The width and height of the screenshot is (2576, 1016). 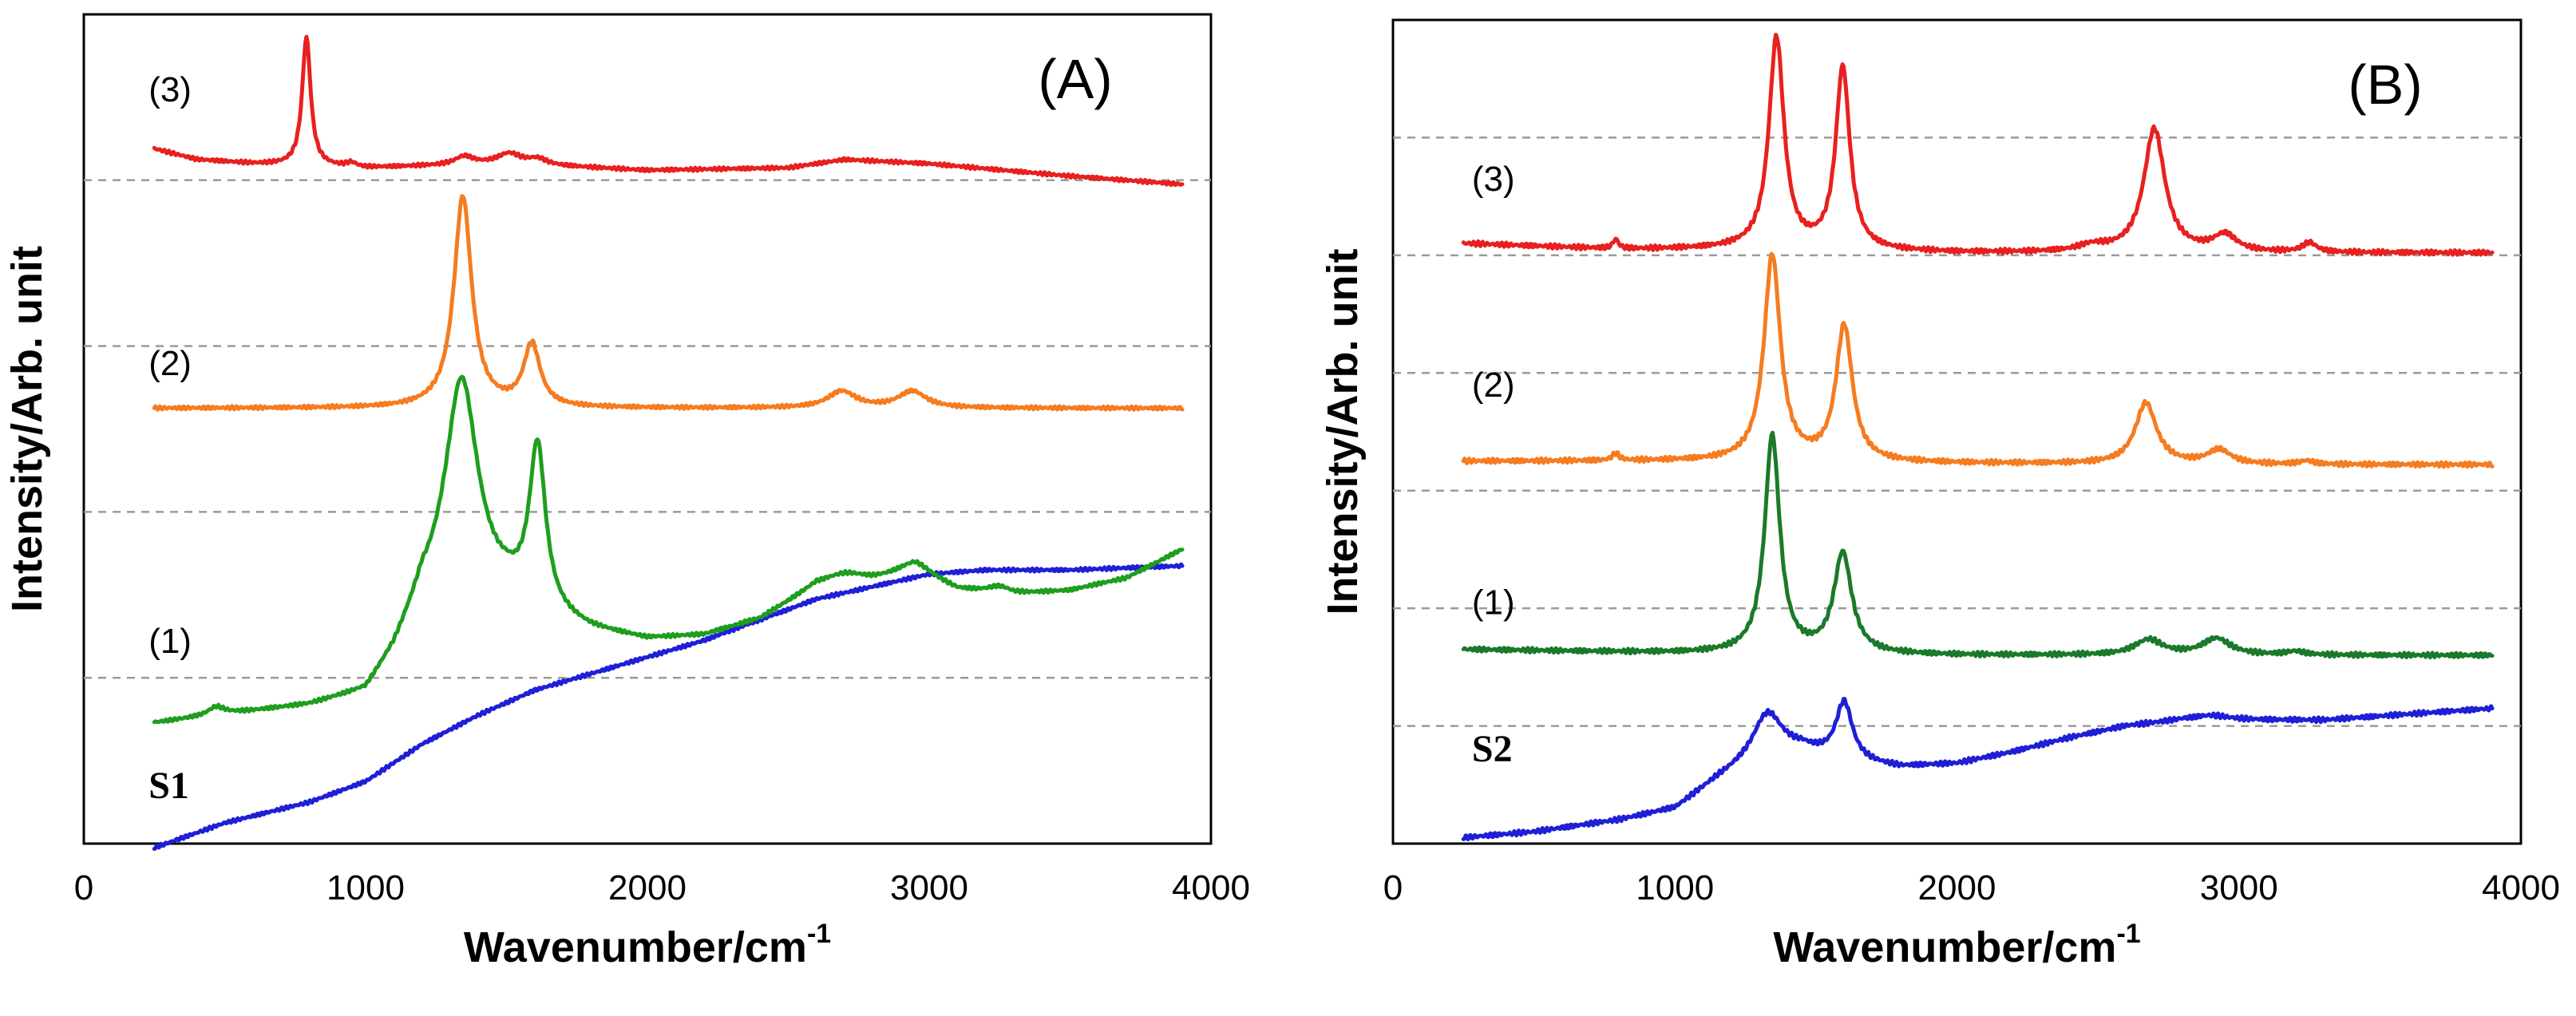 I want to click on series-label: S1, so click(x=169, y=786).